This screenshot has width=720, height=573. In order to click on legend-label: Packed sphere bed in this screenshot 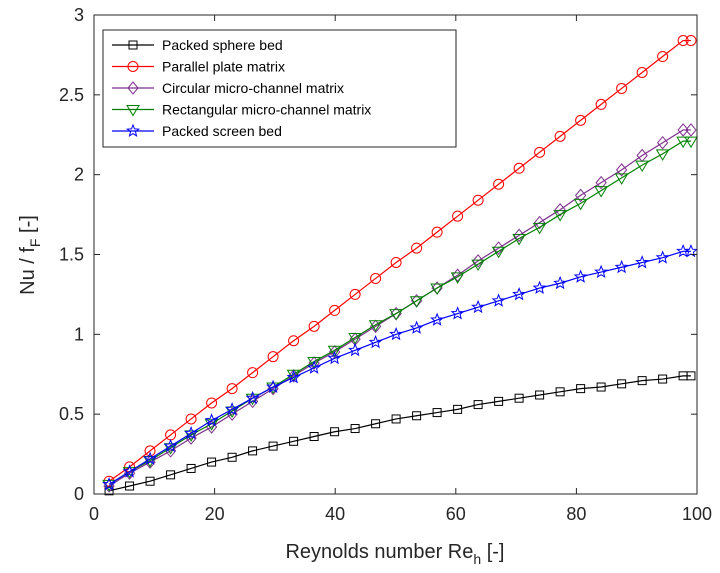, I will do `click(222, 45)`.